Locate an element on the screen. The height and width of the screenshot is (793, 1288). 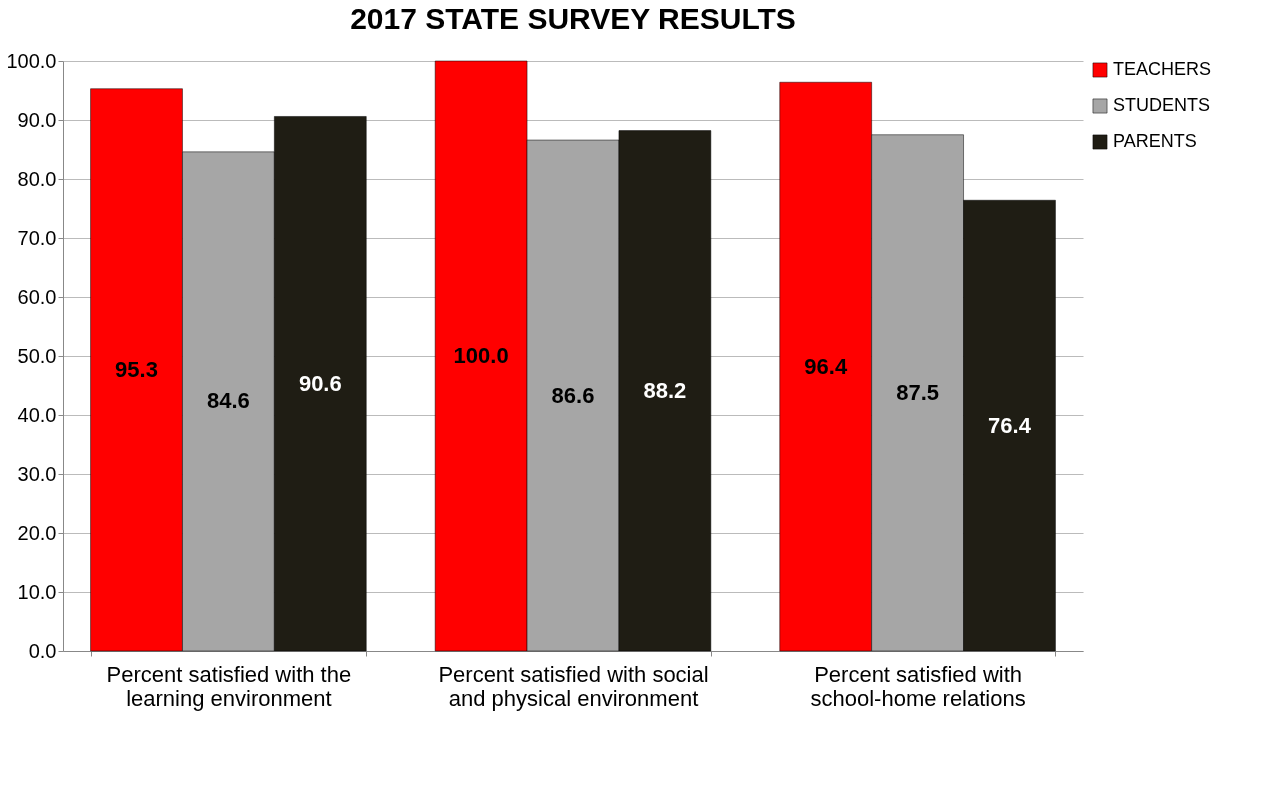
legend-label: STUDENTS is located at coordinates (1162, 105).